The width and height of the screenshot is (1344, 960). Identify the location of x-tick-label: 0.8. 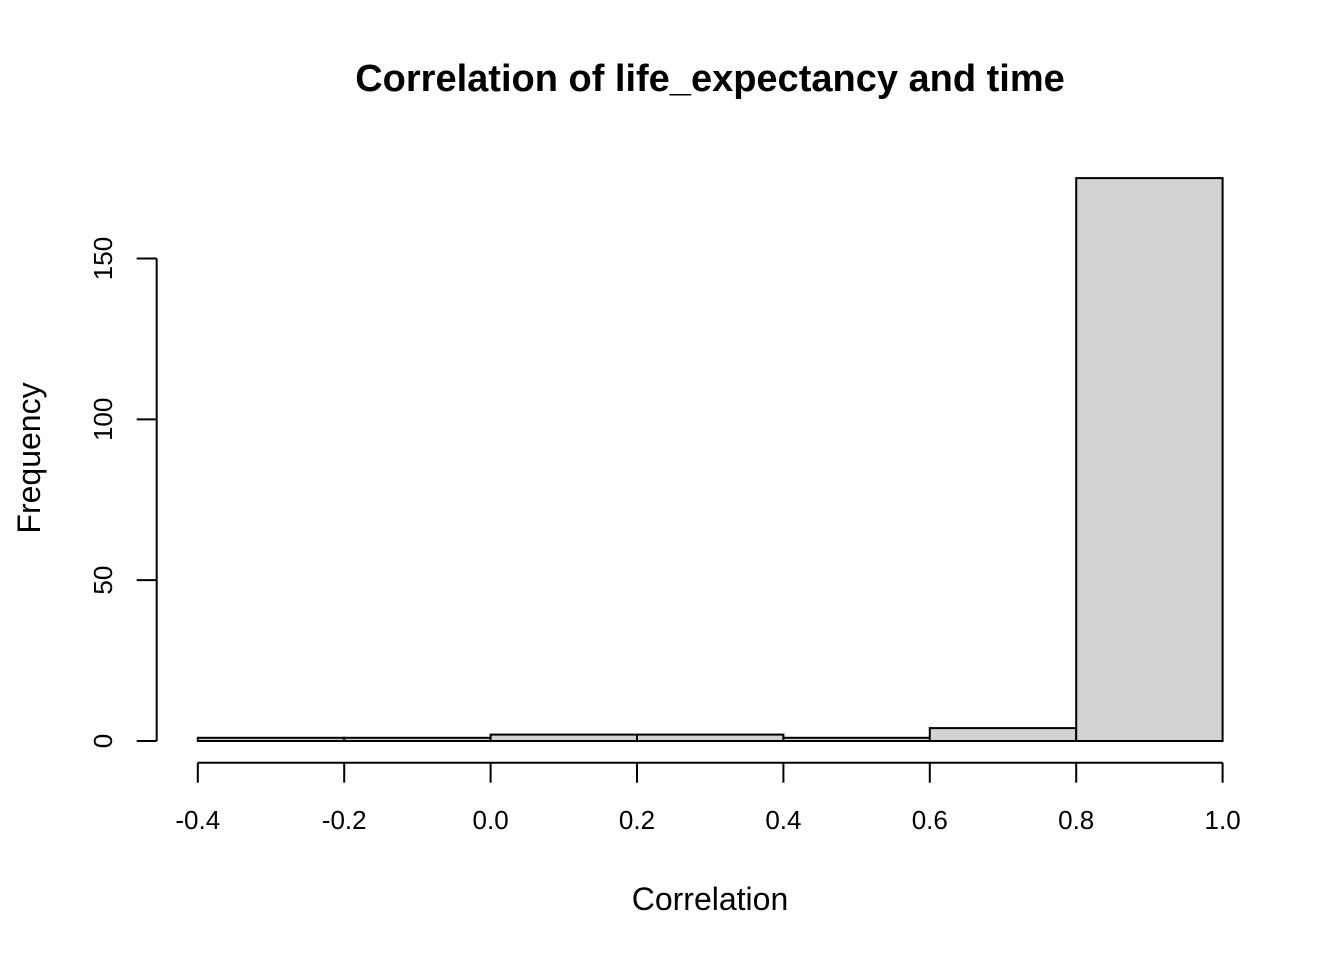
(1076, 820).